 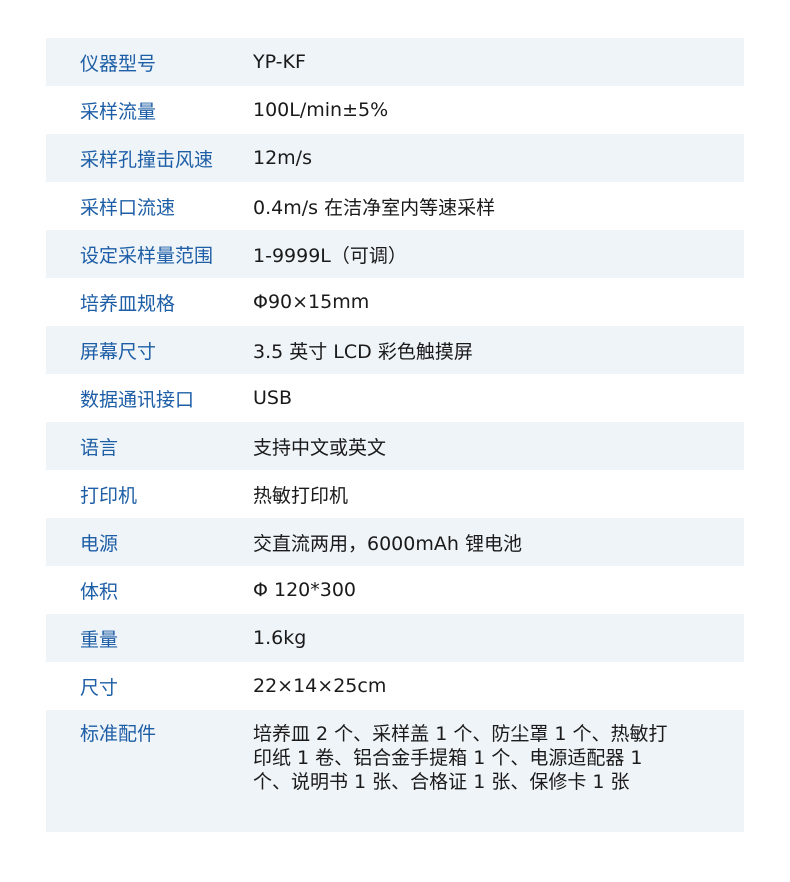 I want to click on spec-value: 12m/s, so click(x=282, y=158).